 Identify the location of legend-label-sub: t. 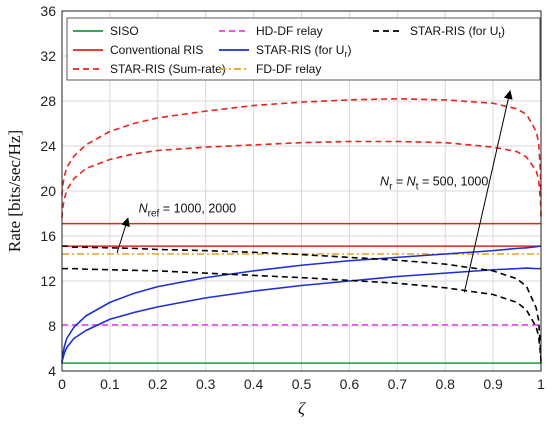
(499, 35).